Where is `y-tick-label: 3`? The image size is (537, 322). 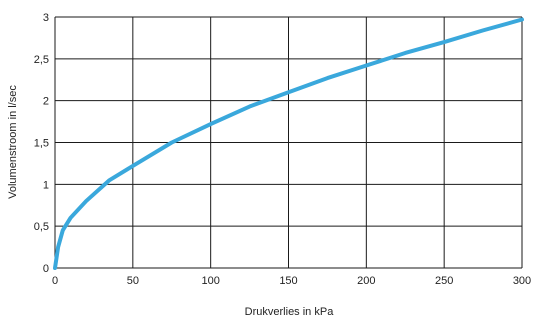
y-tick-label: 3 is located at coordinates (46, 18).